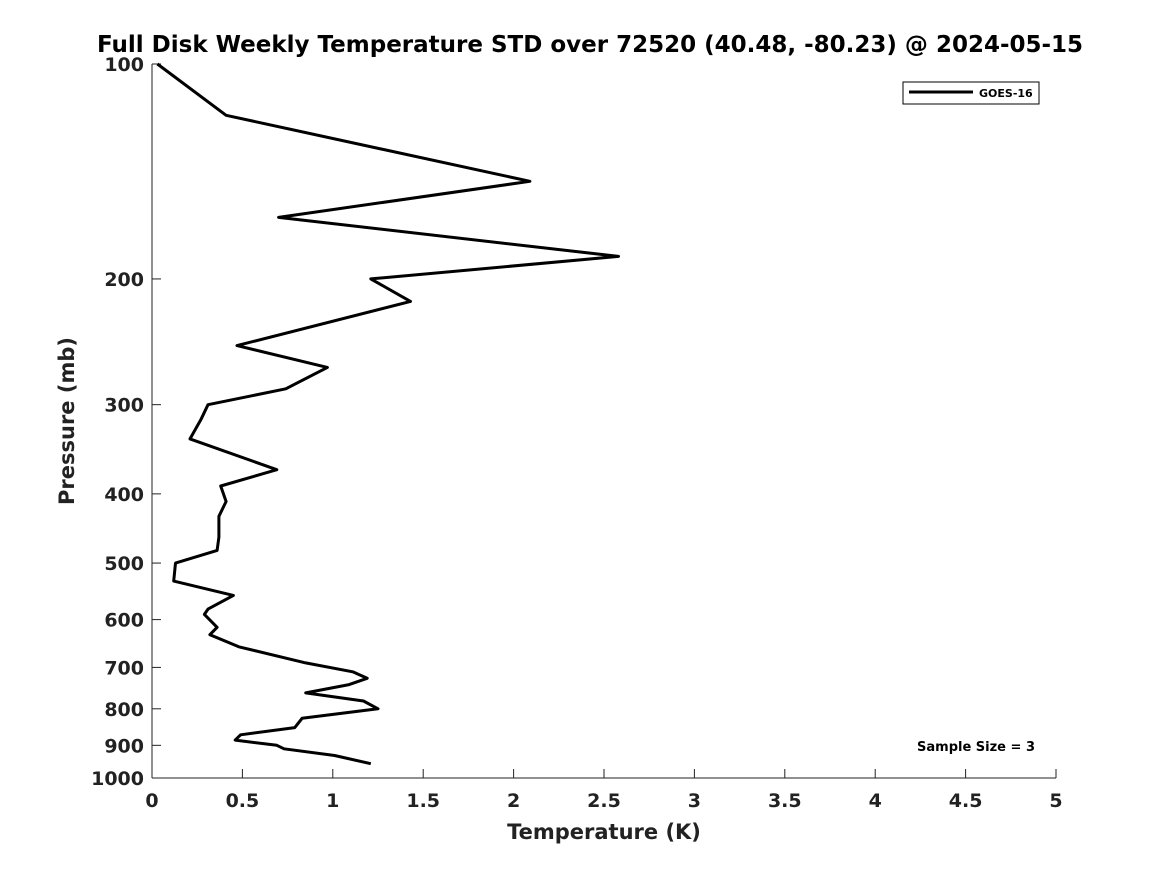  Describe the element at coordinates (971, 93) in the screenshot. I see `legend: GOES-16` at that location.